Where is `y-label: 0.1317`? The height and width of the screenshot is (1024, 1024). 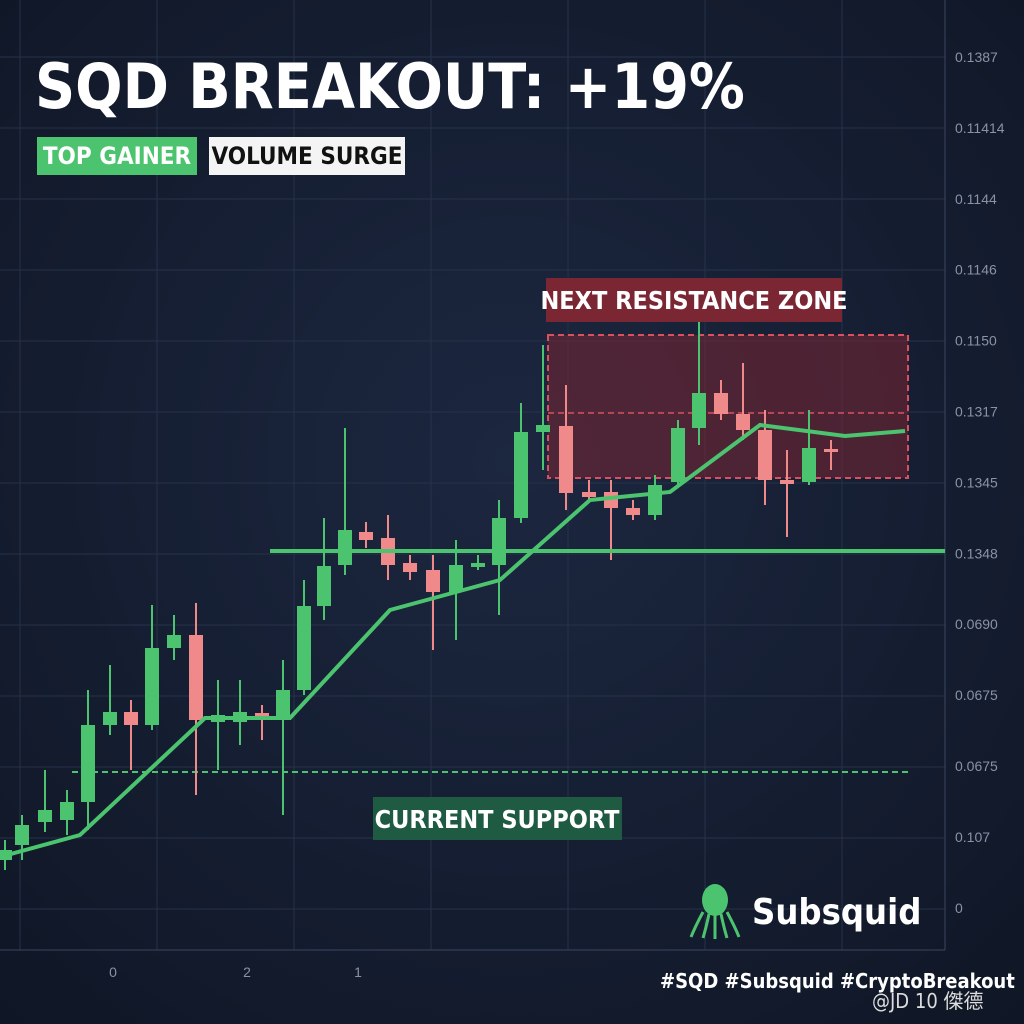 y-label: 0.1317 is located at coordinates (976, 412).